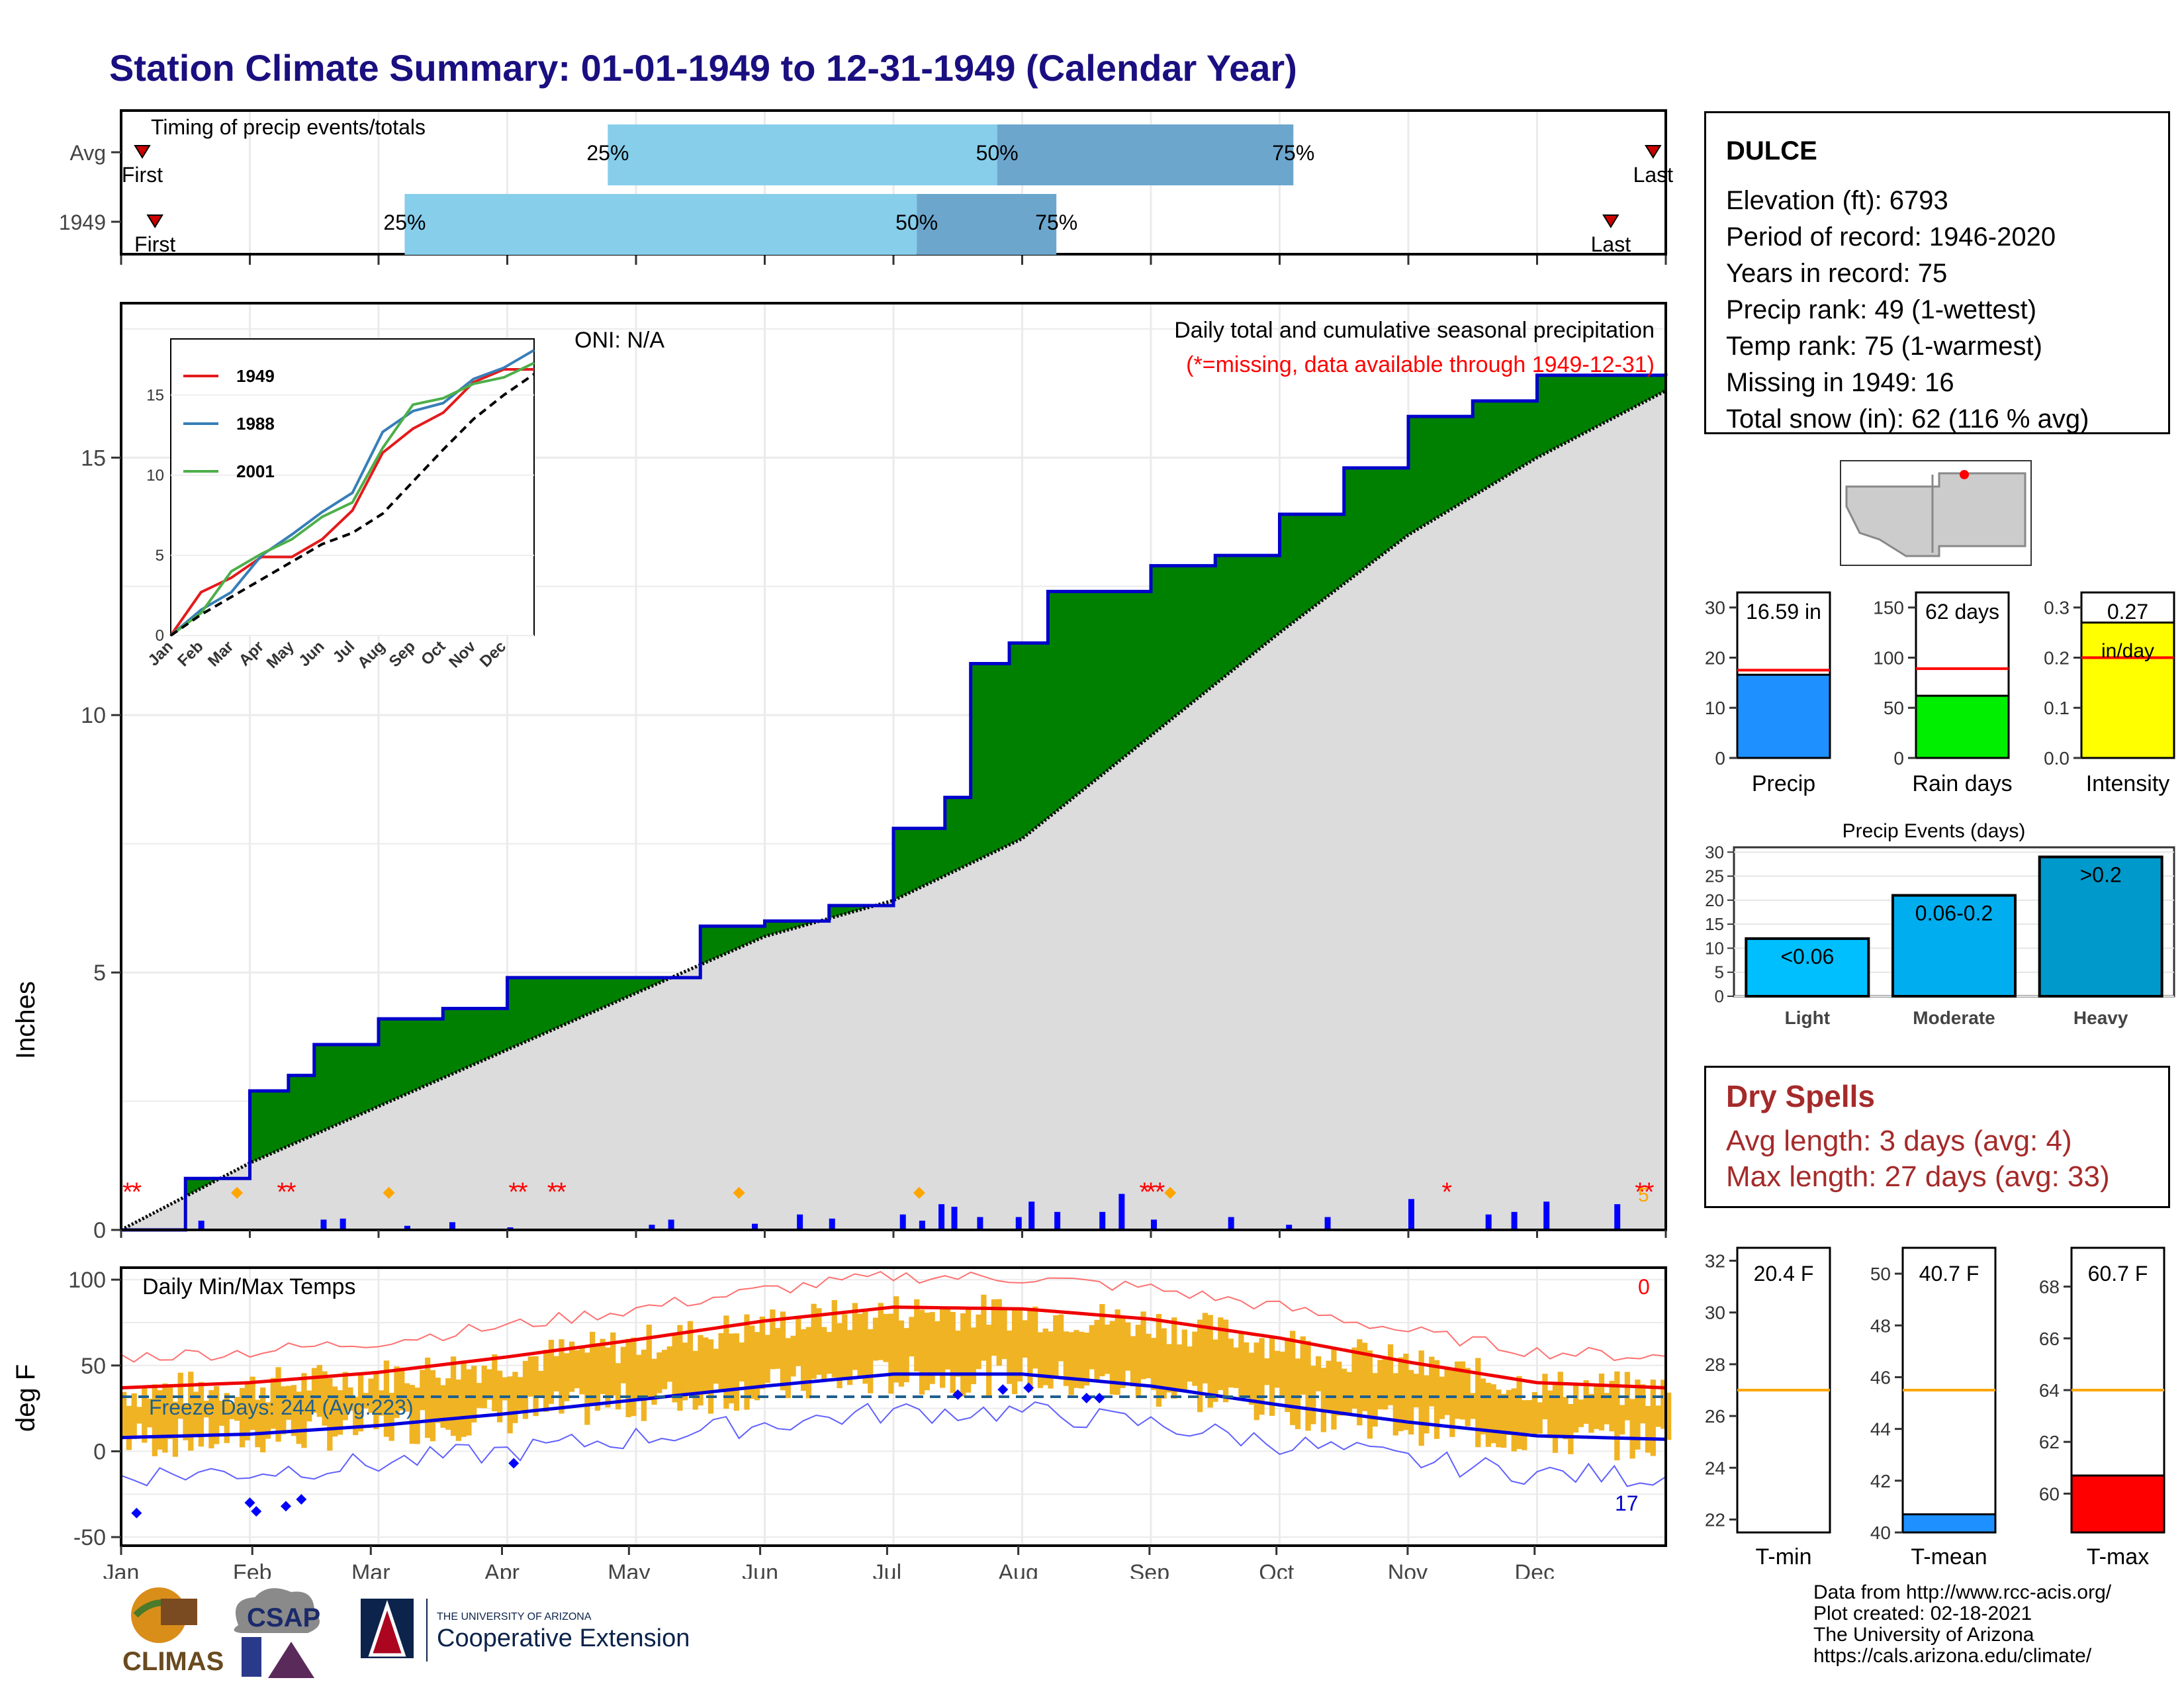 This screenshot has width=2184, height=1688. Describe the element at coordinates (344, 652) in the screenshot. I see `inset-month-label: Jul` at that location.